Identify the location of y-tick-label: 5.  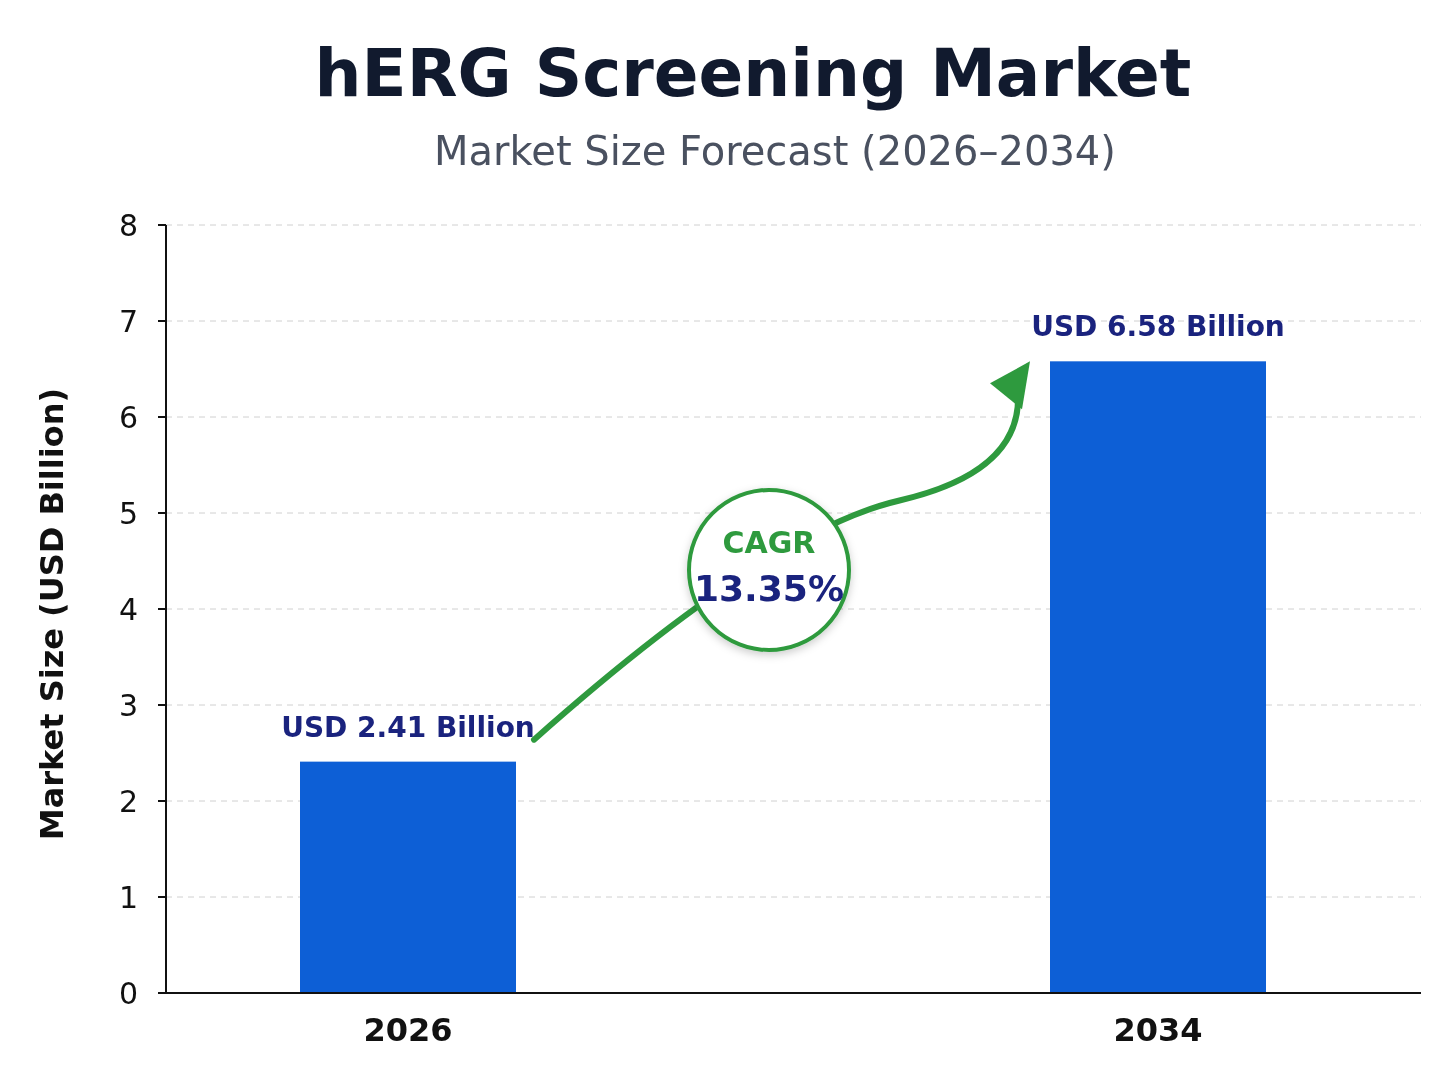
(128, 513).